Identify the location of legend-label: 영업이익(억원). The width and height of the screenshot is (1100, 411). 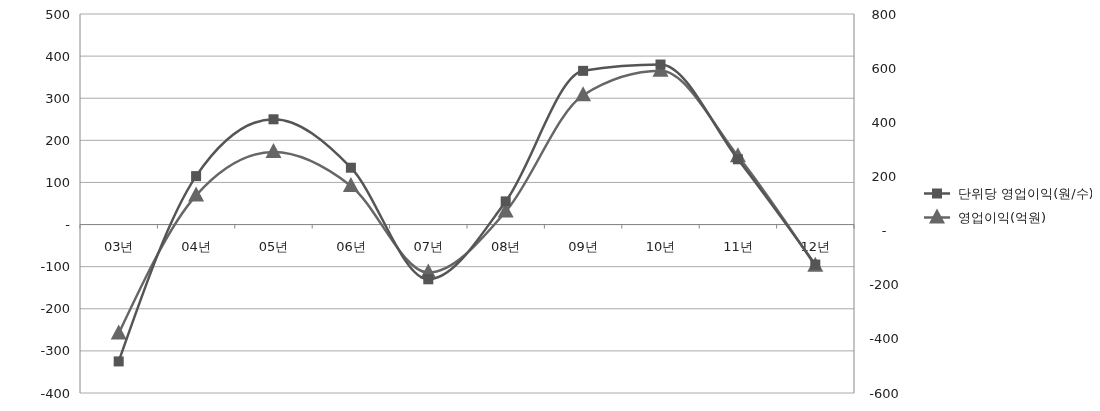
(1002, 218).